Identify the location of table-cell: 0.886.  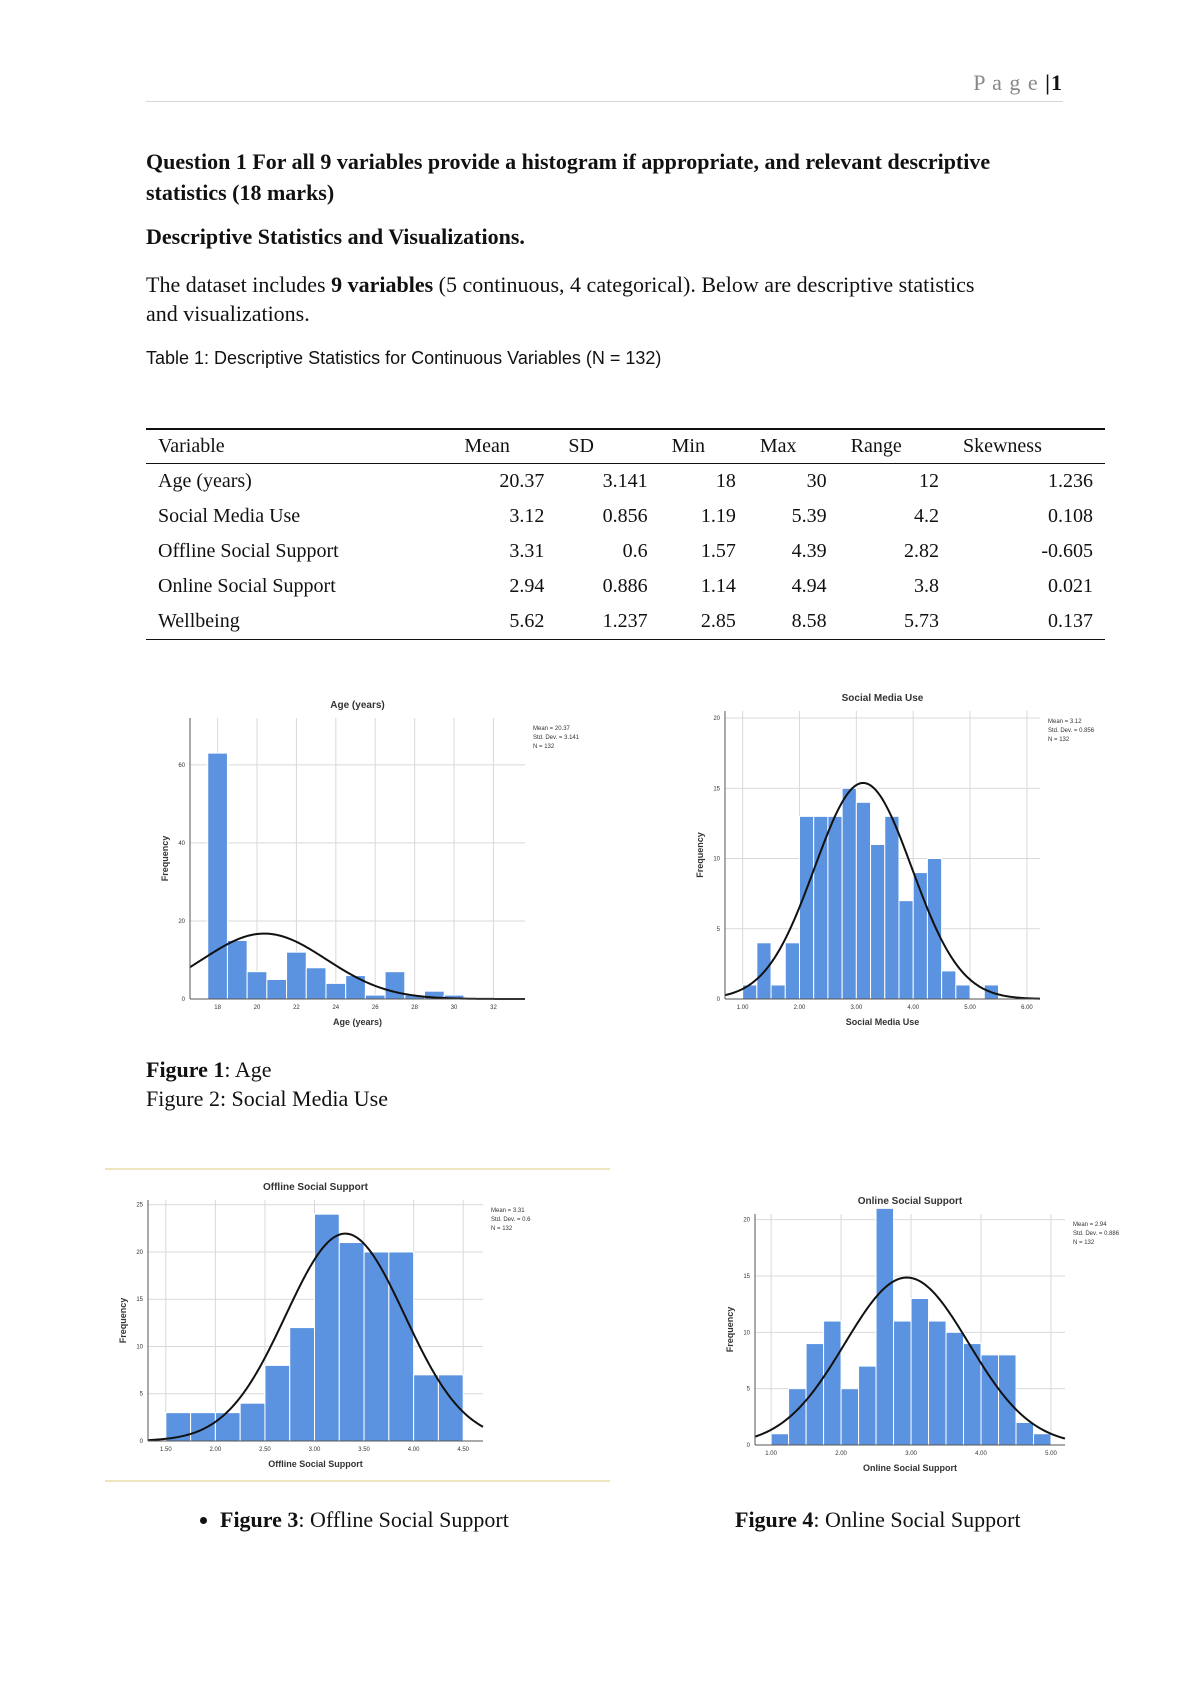
(625, 586).